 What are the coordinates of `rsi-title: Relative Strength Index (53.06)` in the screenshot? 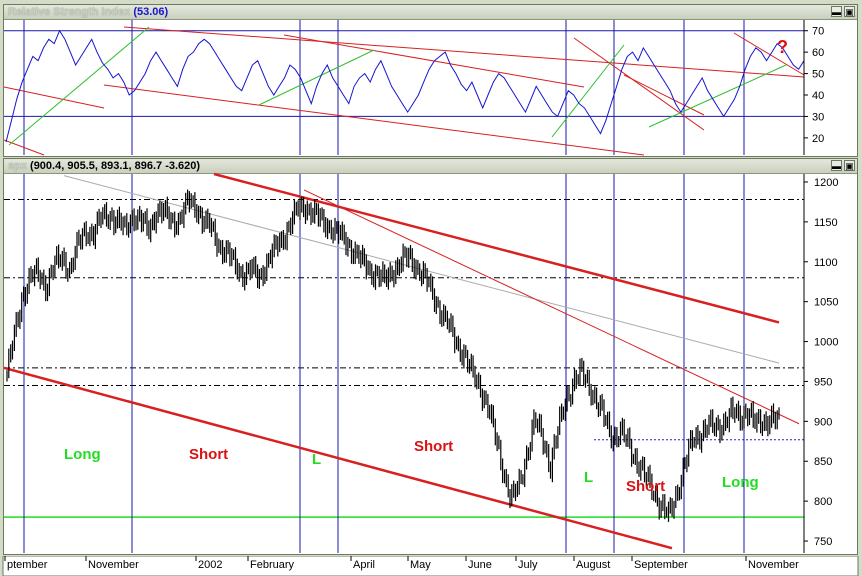 It's located at (88, 12).